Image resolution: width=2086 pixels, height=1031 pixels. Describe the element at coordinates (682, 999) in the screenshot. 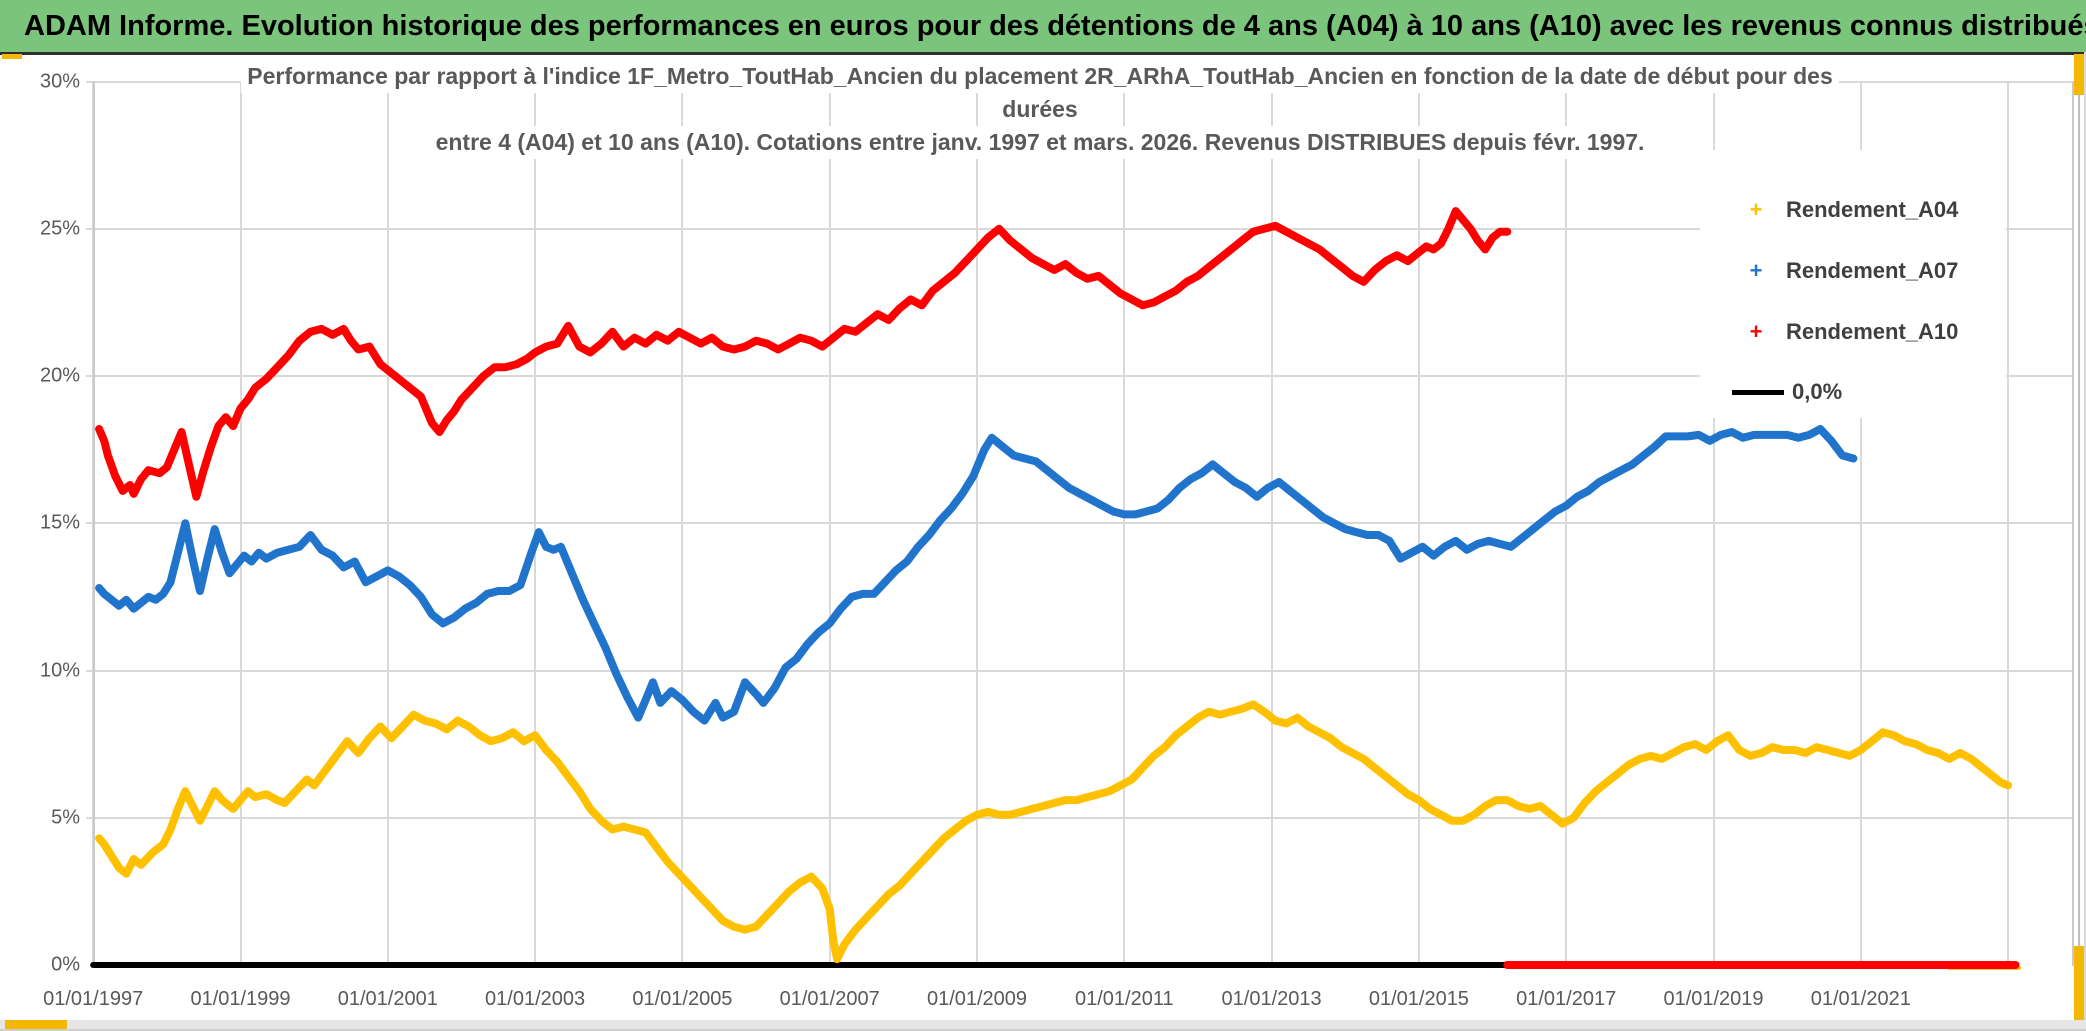

I see `x-tick-label: 01/01/2005` at that location.